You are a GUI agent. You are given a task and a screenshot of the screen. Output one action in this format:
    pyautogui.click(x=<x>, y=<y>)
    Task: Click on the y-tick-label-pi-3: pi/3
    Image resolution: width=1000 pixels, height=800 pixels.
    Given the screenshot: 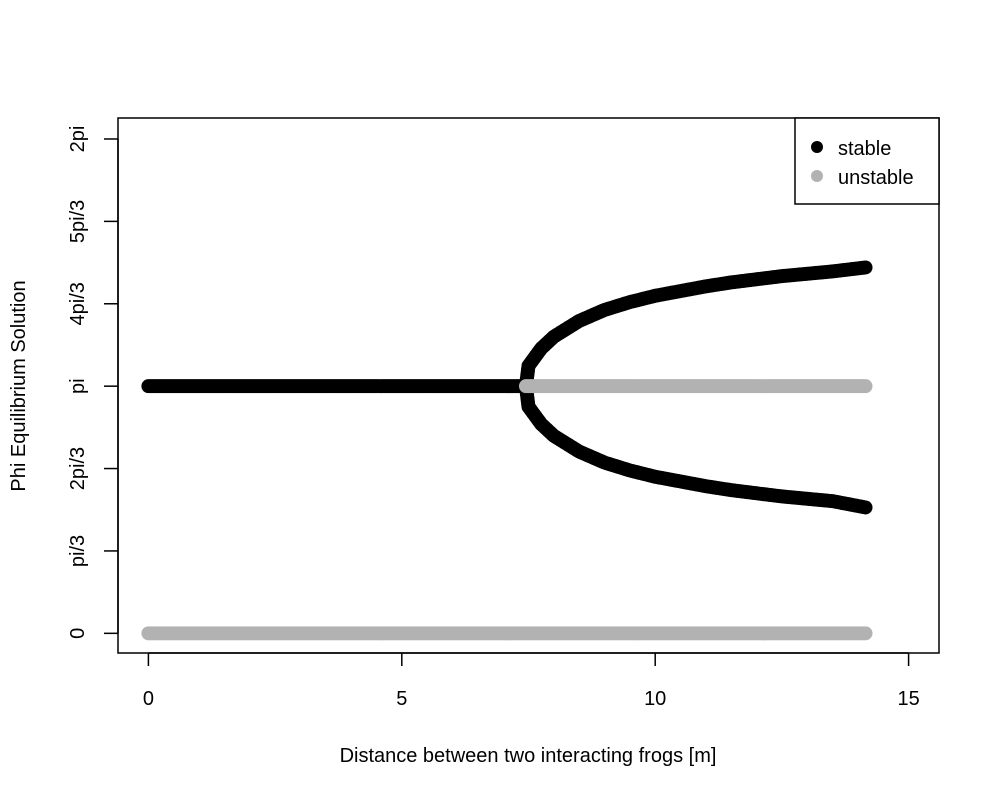 What is the action you would take?
    pyautogui.click(x=78, y=551)
    